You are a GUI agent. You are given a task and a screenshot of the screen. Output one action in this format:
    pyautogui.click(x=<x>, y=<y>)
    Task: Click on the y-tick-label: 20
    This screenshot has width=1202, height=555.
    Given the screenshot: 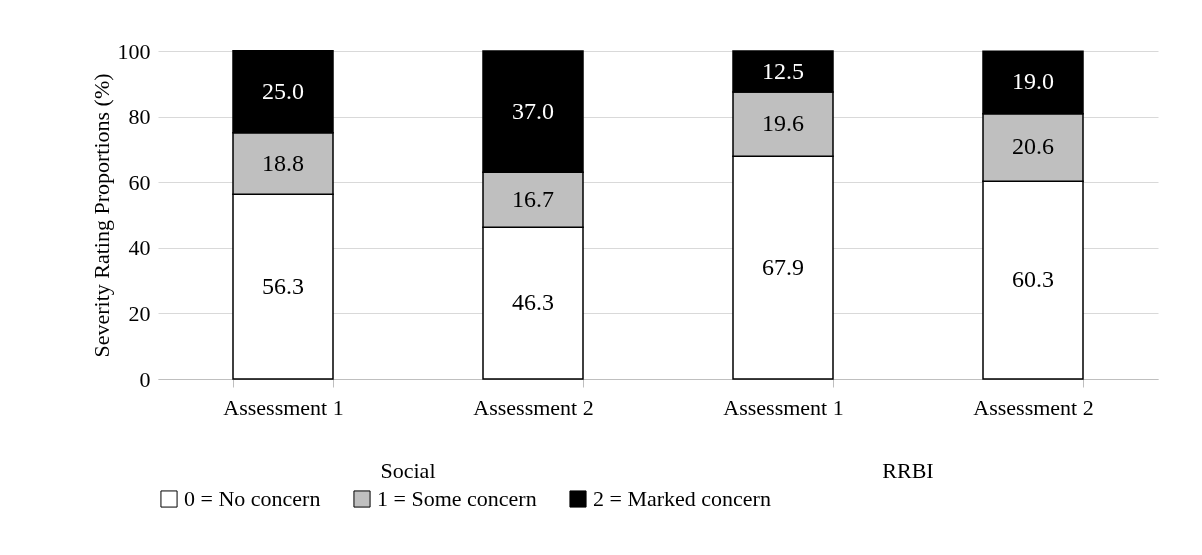 What is the action you would take?
    pyautogui.click(x=139, y=313)
    